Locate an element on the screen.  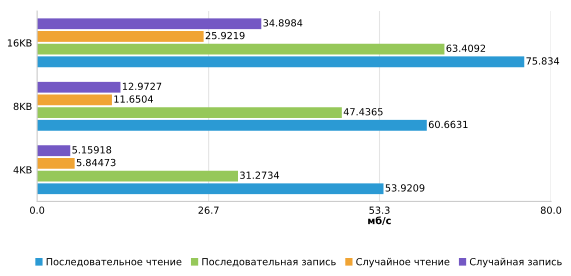
data-label: 5.84473 is located at coordinates (96, 162).